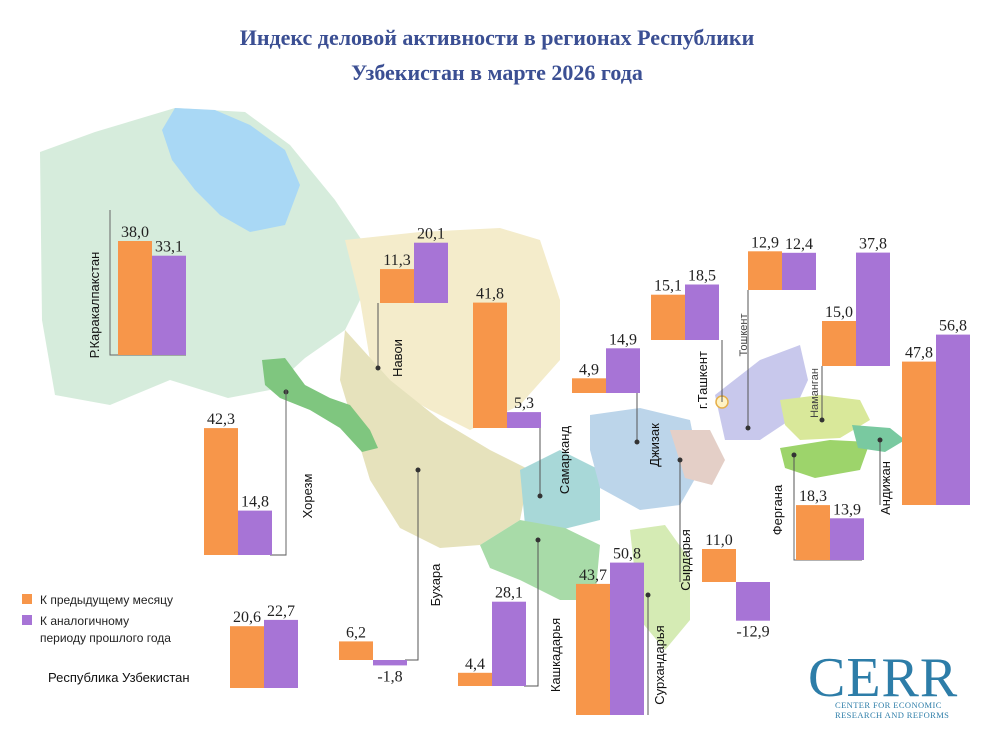 Image resolution: width=1007 pixels, height=753 pixels. What do you see at coordinates (668, 286) in the screenshot?
I see `region-9-value-month: 15,1` at bounding box center [668, 286].